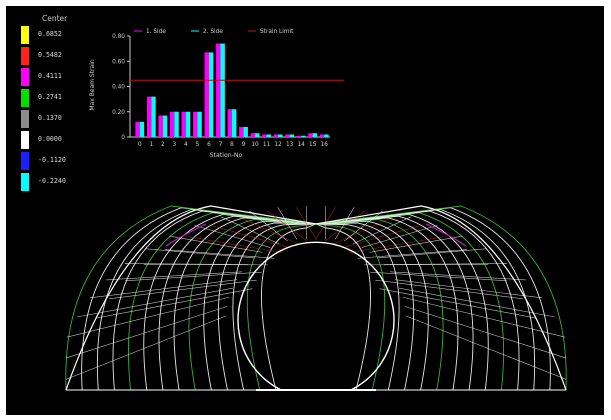 This screenshot has height=420, width=611. What do you see at coordinates (255, 145) in the screenshot?
I see `x-tick-label: 10` at bounding box center [255, 145].